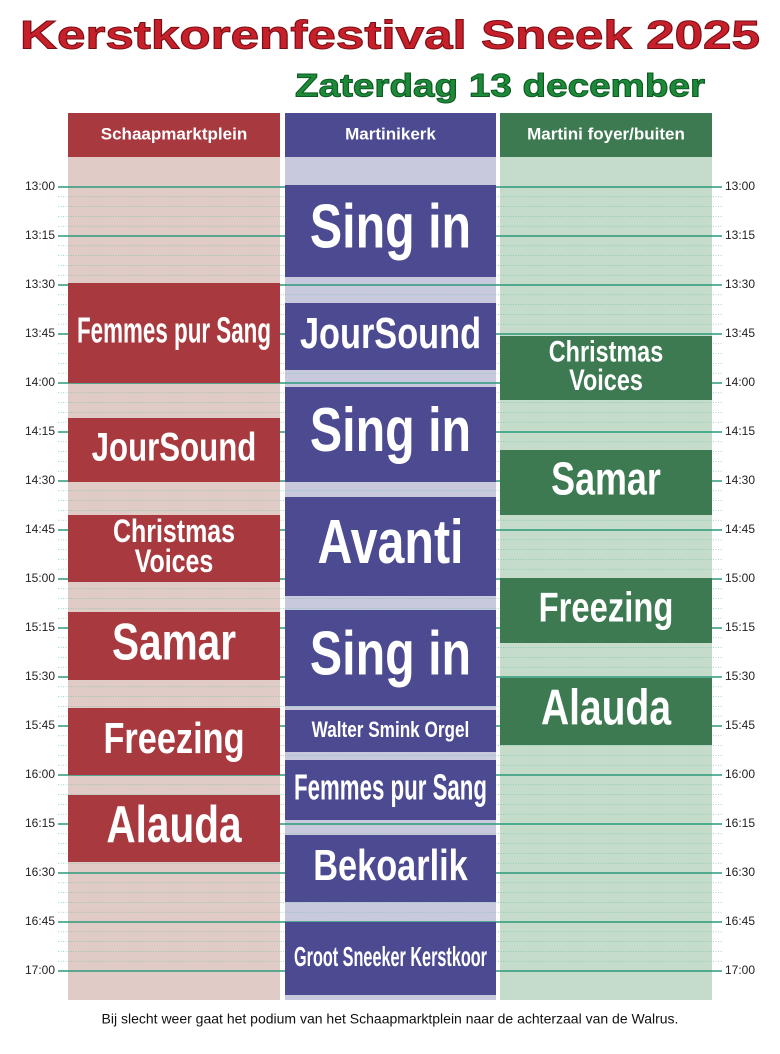  I want to click on column-title: Martini foyer/buiten, so click(606, 133).